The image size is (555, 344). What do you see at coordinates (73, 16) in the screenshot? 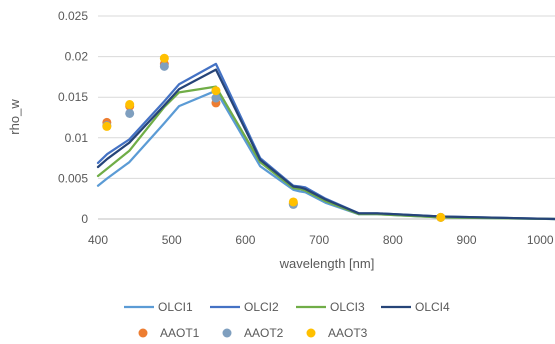
I see `y-tick-label: 0.025` at bounding box center [73, 16].